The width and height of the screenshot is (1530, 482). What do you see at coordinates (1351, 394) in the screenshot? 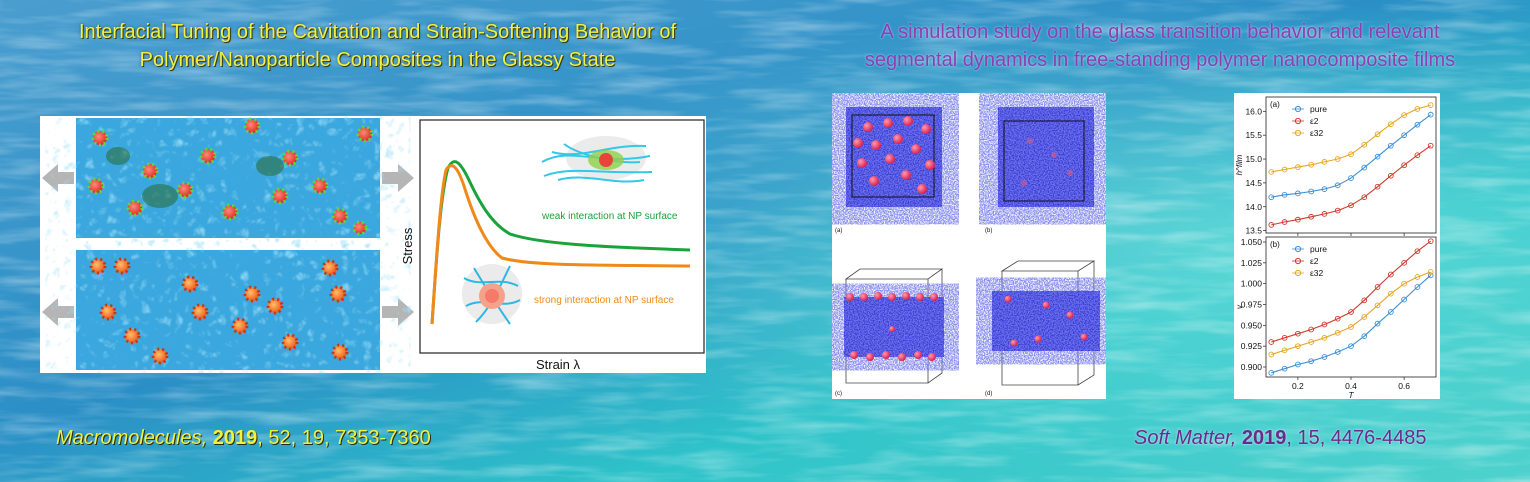
I see `x-axis-label: T` at bounding box center [1351, 394].